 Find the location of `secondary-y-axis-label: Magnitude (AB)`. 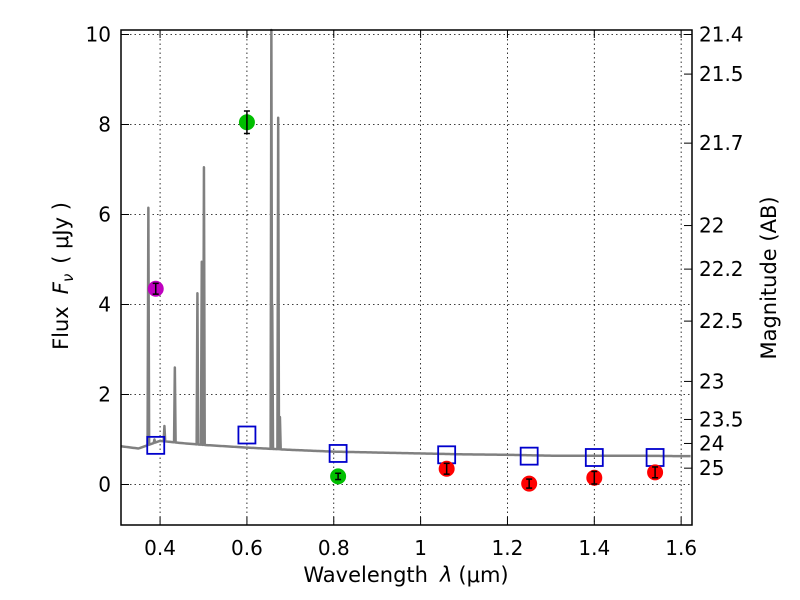

secondary-y-axis-label: Magnitude (AB) is located at coordinates (769, 277).